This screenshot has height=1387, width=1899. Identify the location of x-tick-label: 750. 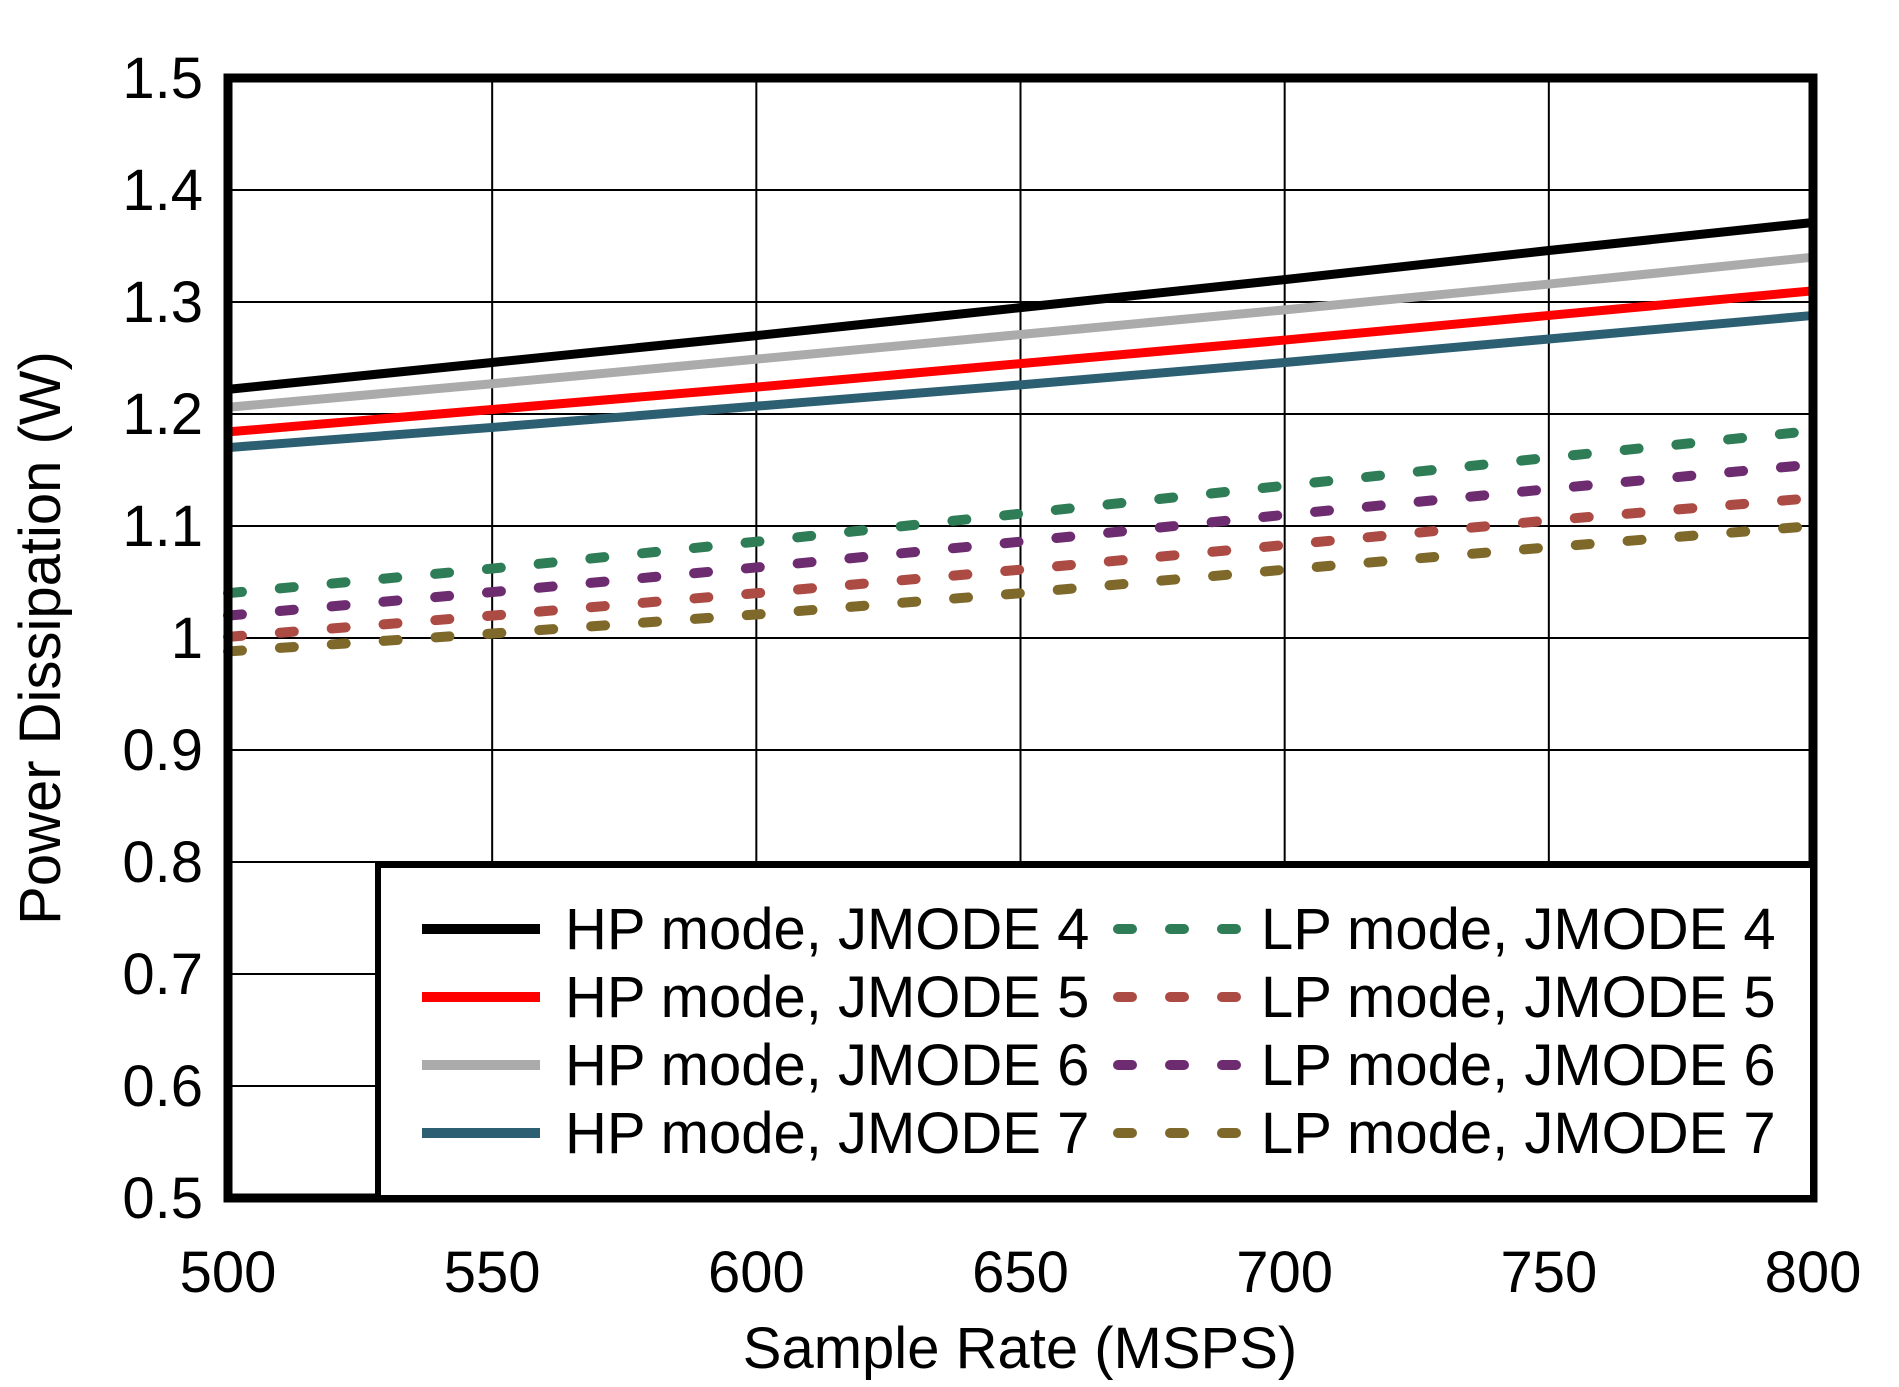
(1548, 1272).